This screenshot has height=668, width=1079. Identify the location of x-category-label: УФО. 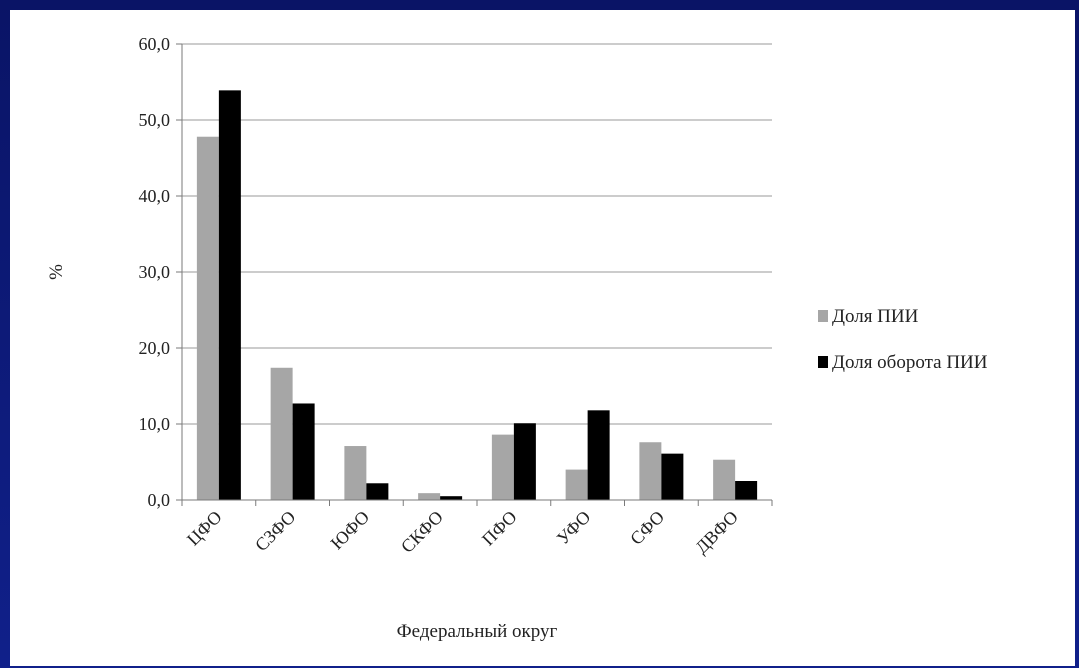
(574, 528).